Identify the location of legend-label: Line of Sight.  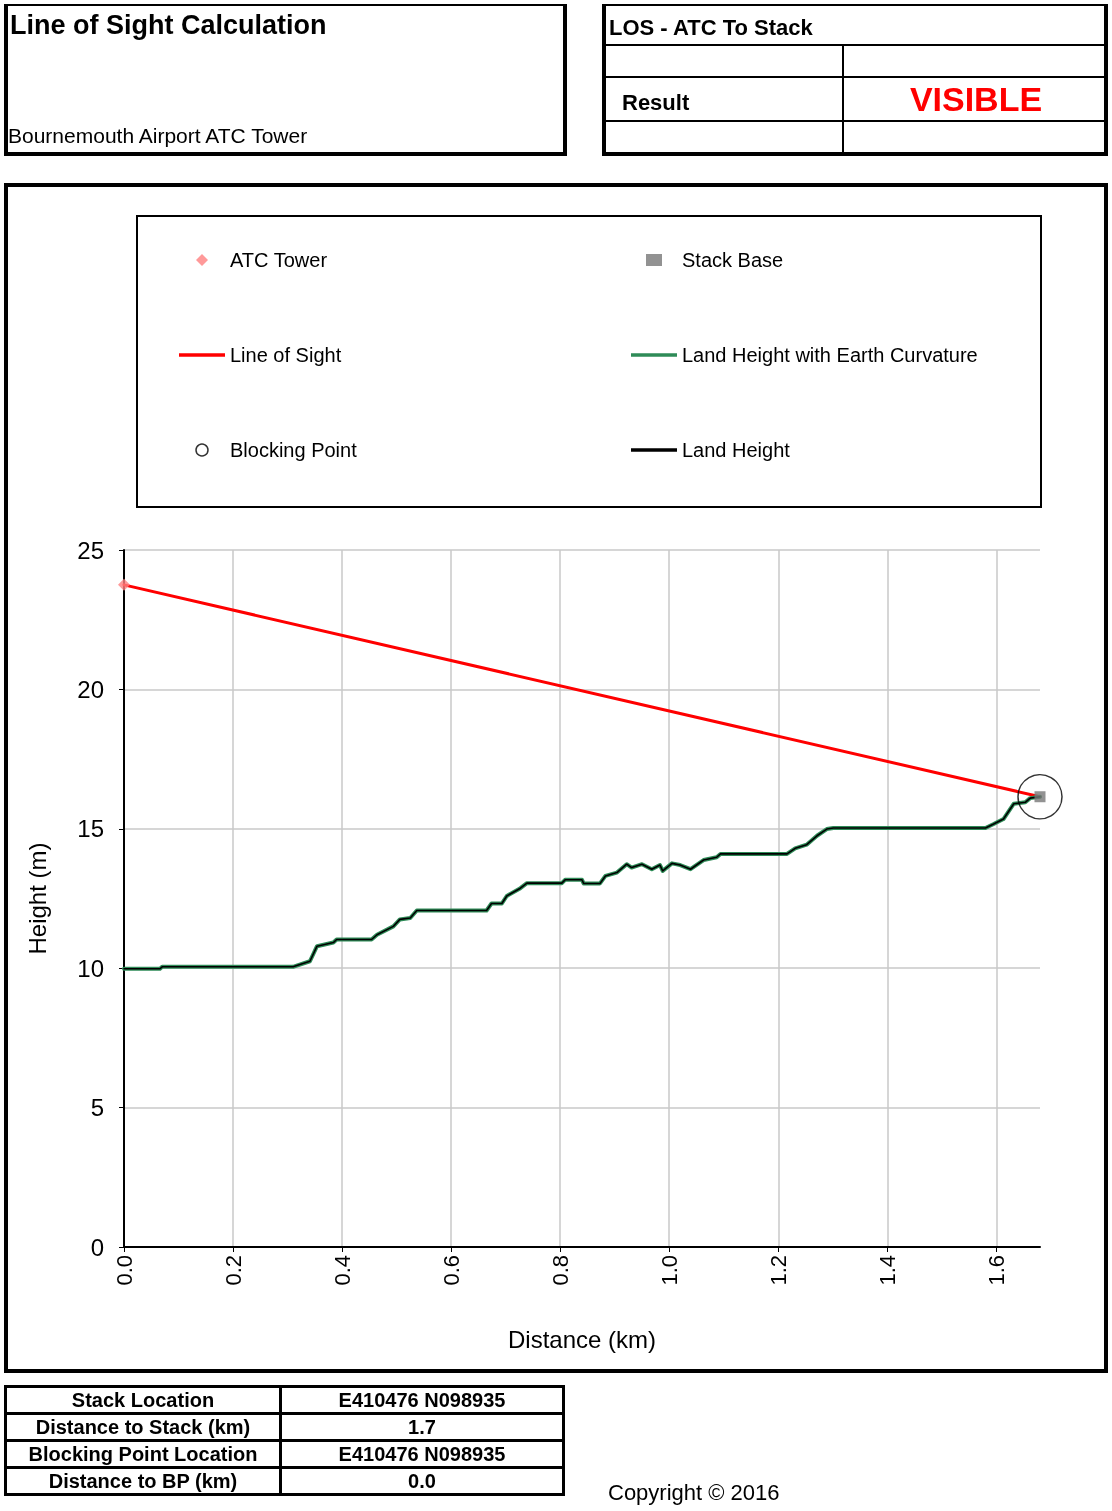
(286, 355).